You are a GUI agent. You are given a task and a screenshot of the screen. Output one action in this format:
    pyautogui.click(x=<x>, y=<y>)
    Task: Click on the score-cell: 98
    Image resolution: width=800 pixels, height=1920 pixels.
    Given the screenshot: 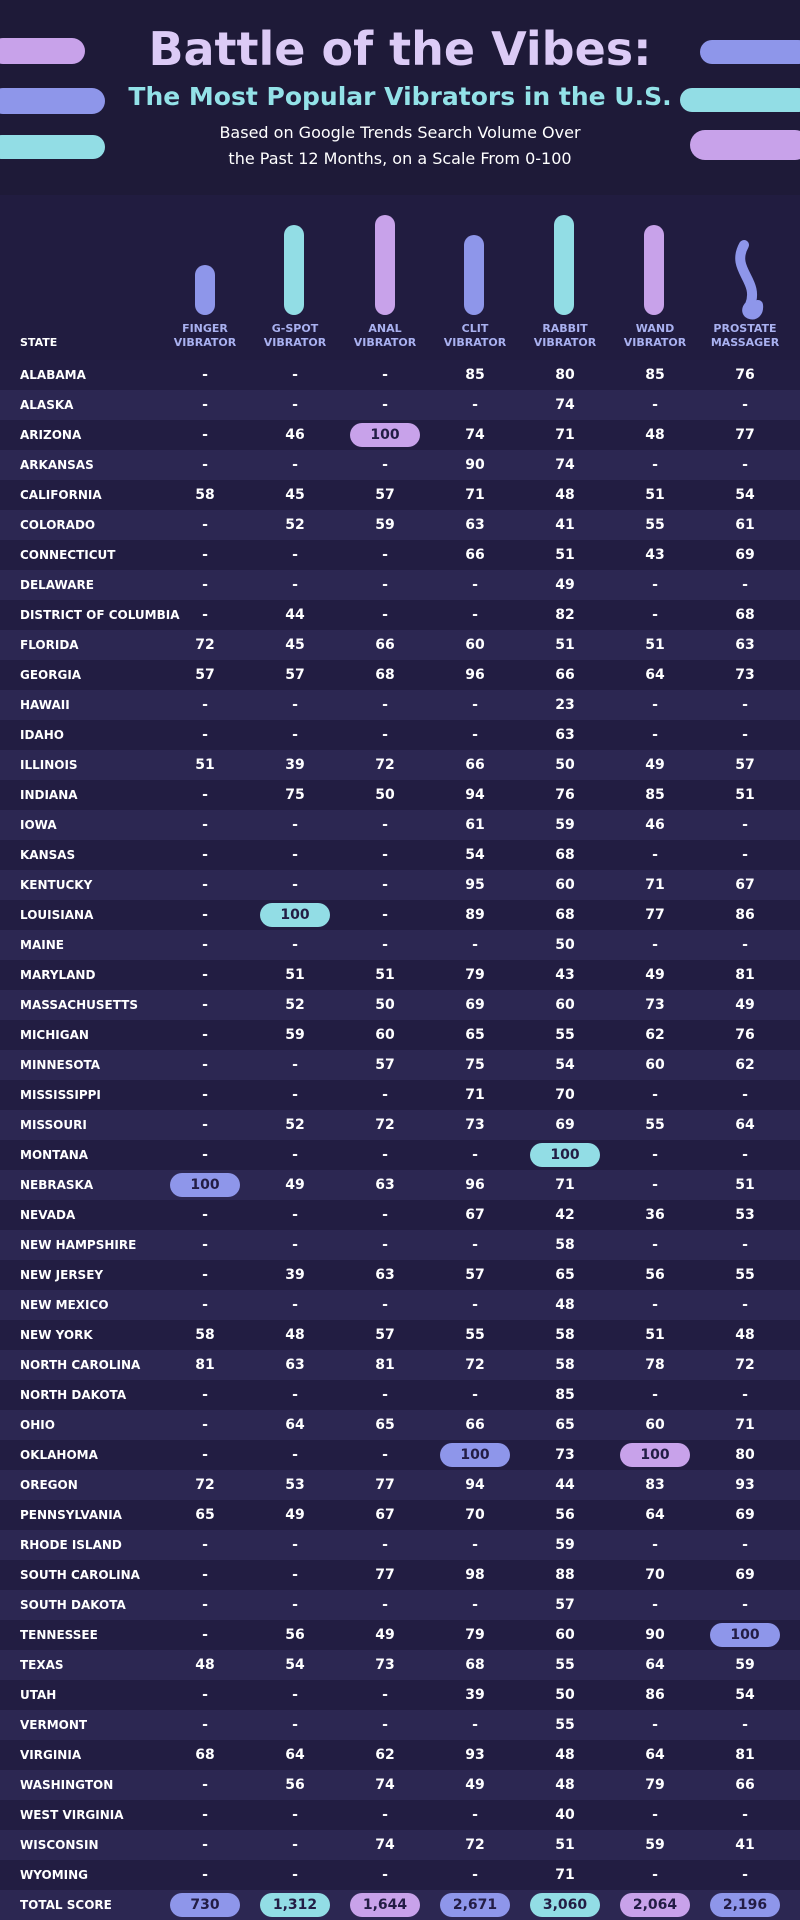 What is the action you would take?
    pyautogui.click(x=475, y=1575)
    